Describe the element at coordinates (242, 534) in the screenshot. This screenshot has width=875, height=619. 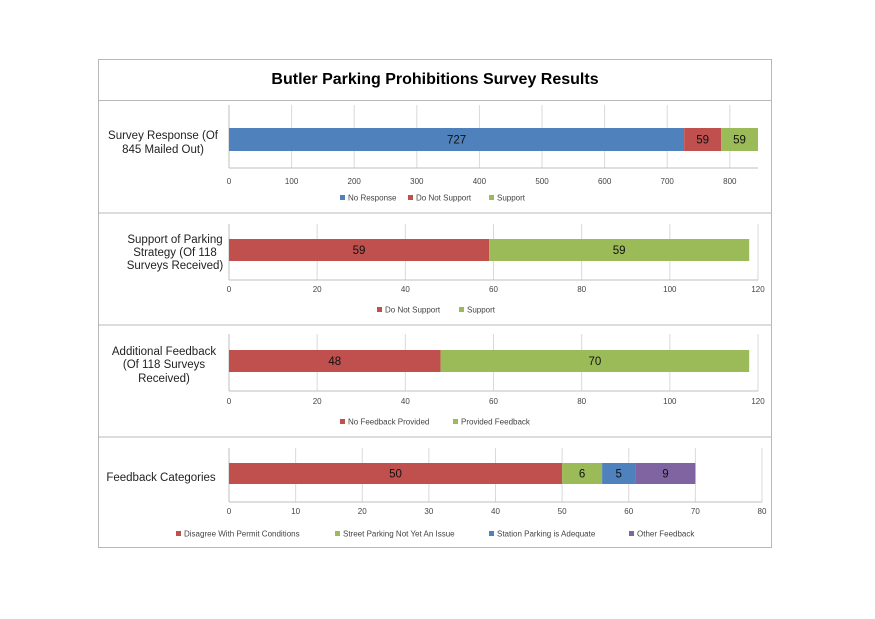
I see `legend-label: Disagree With Permit Conditions` at that location.